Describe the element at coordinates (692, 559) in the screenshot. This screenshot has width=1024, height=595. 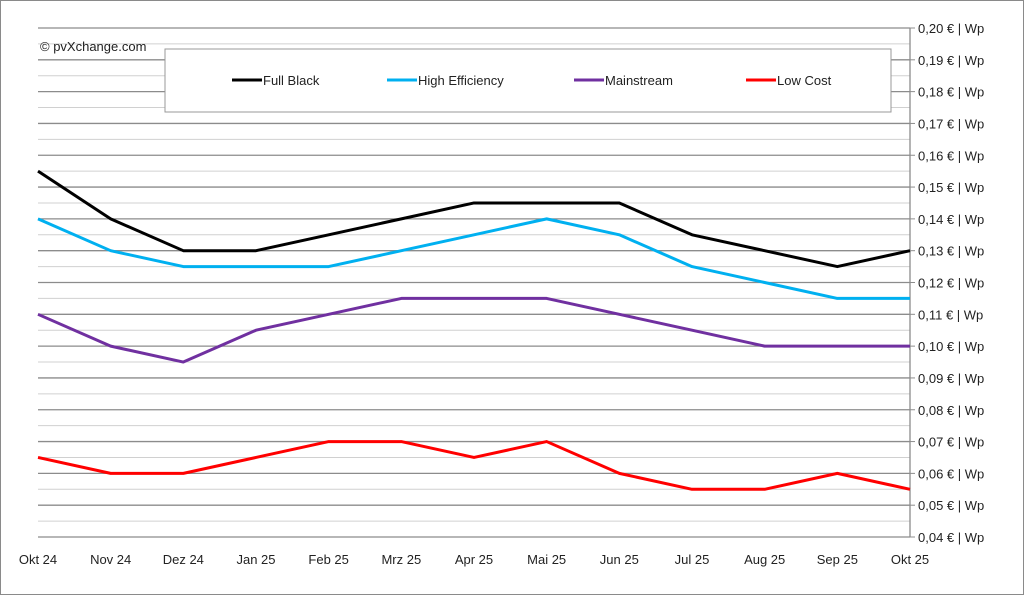
I see `x-tick-label: Jul 25` at that location.